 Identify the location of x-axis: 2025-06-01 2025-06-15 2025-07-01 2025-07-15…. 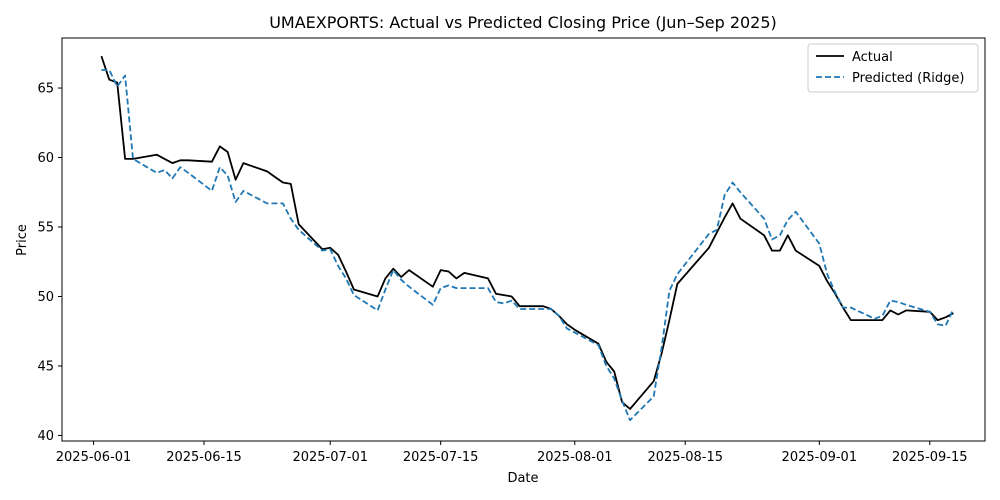
(512, 453).